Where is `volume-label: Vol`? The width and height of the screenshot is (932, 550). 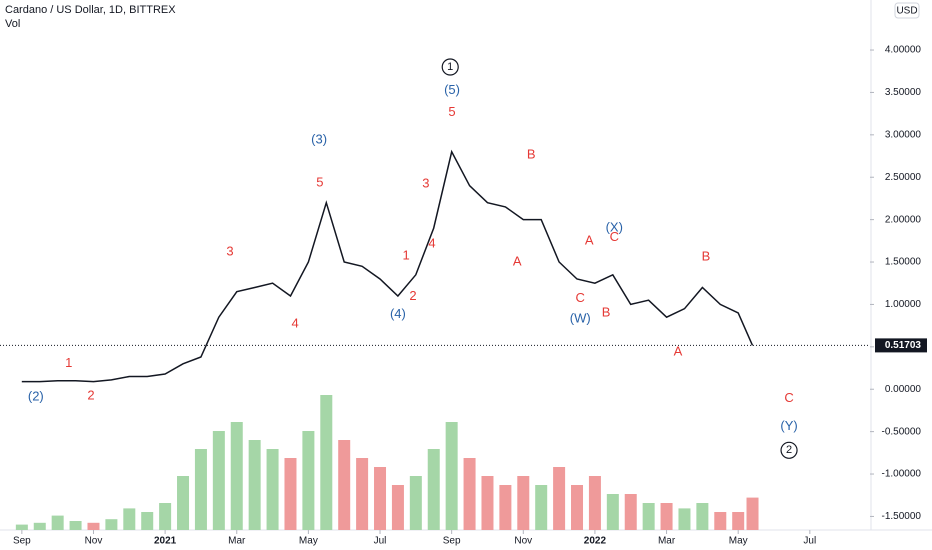
volume-label: Vol is located at coordinates (12, 24).